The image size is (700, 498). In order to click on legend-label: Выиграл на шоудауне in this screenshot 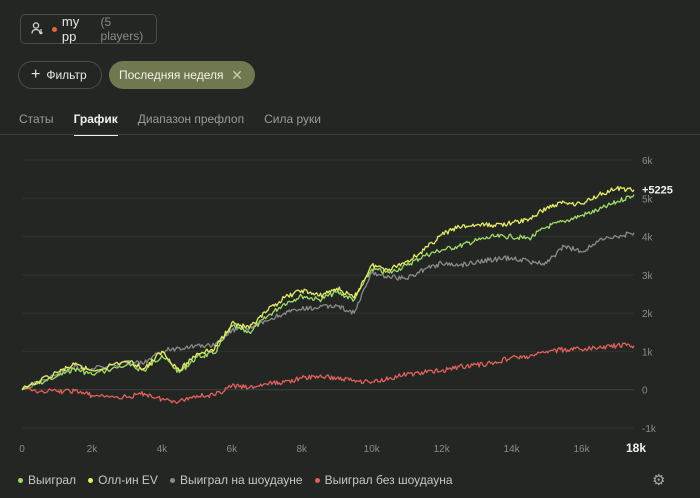, I will do `click(241, 480)`.